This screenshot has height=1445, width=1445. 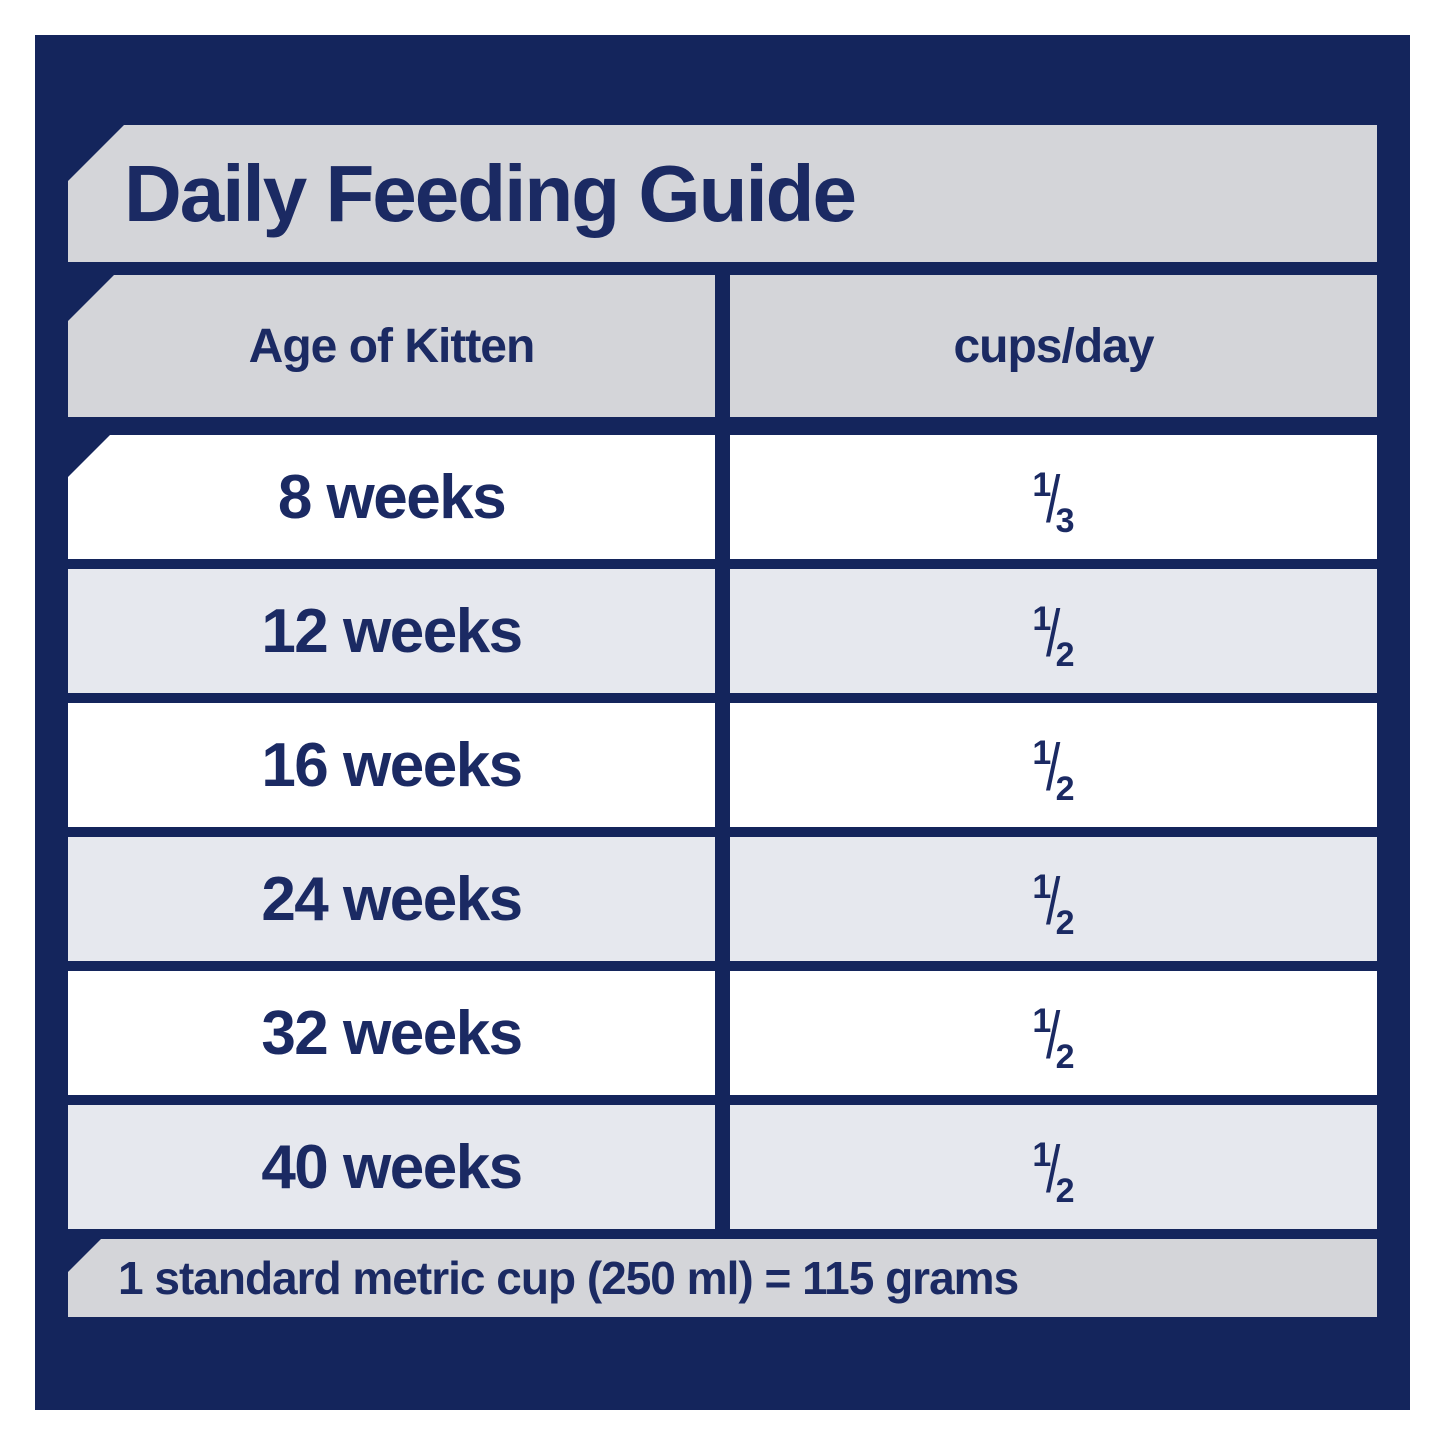 I want to click on table-row: 32 weeks 1/2, so click(x=722, y=1033).